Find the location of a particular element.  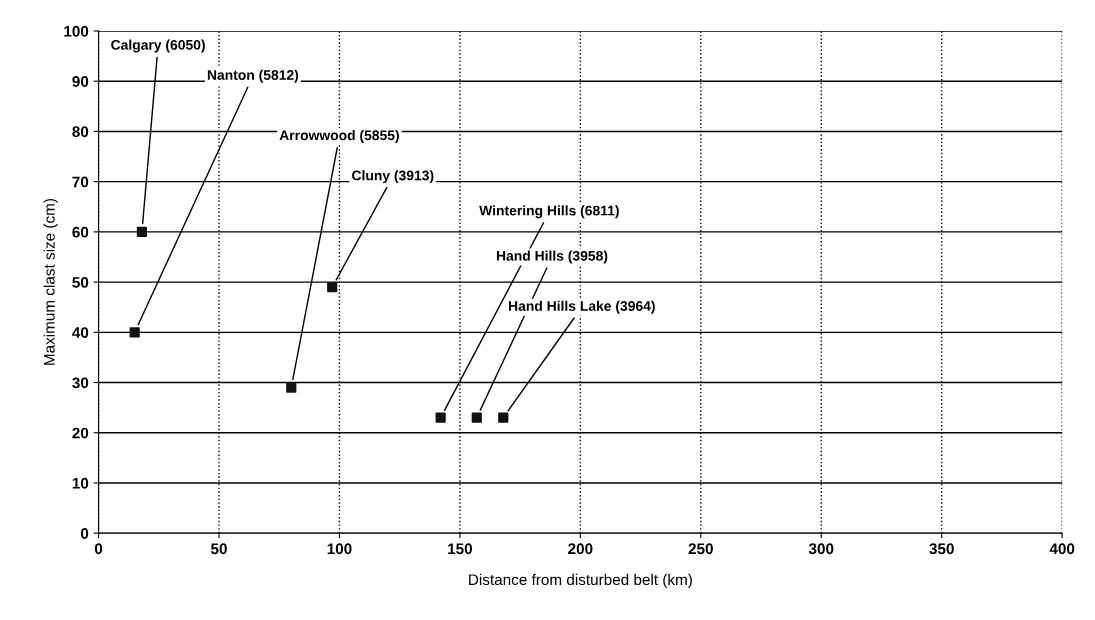

y-tick-label: 50 is located at coordinates (80, 282).